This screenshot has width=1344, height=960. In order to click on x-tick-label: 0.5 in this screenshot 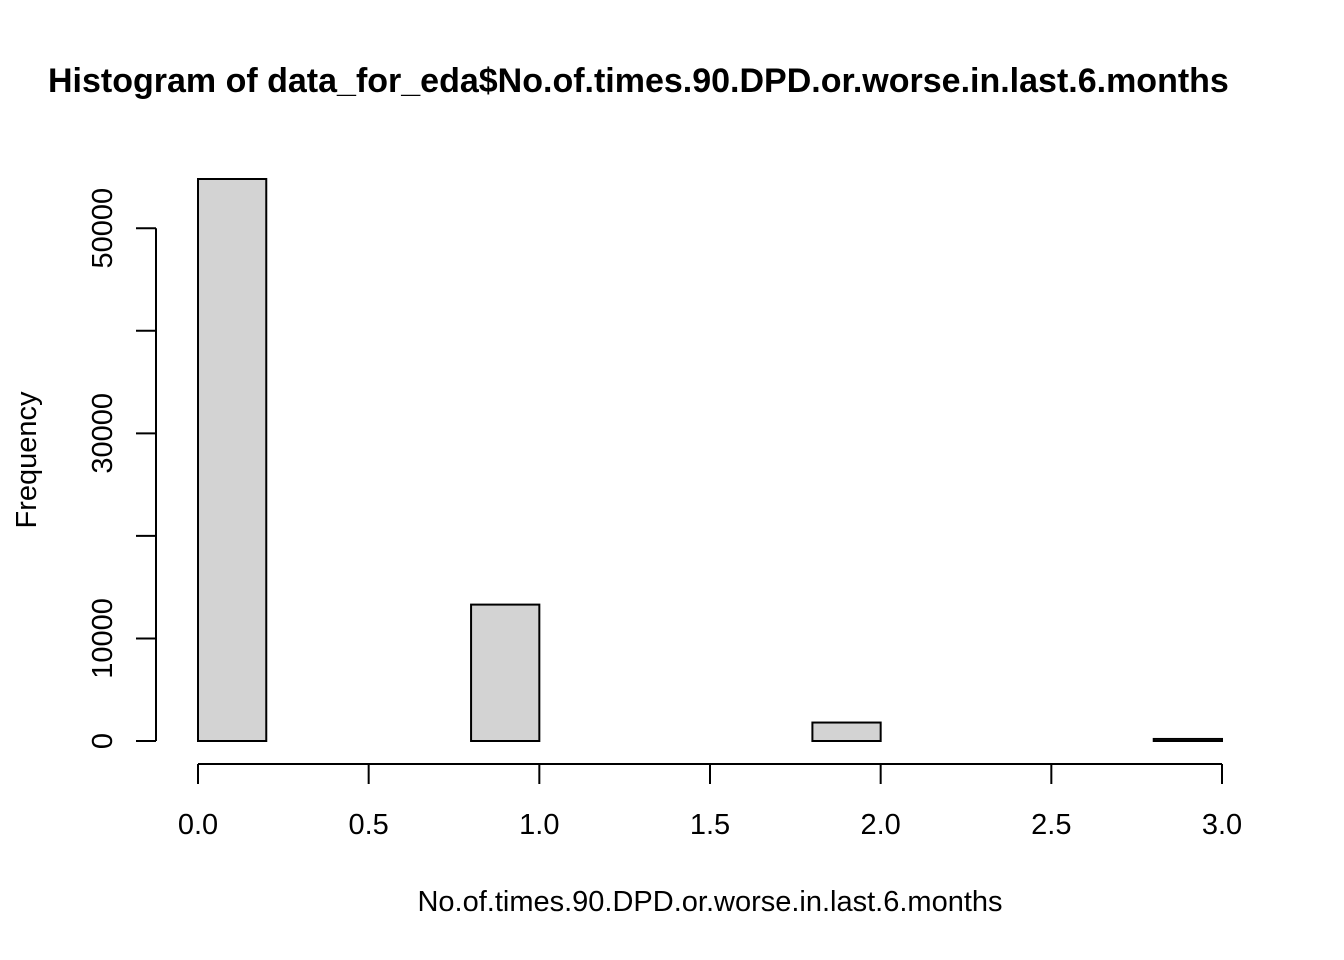, I will do `click(369, 825)`.